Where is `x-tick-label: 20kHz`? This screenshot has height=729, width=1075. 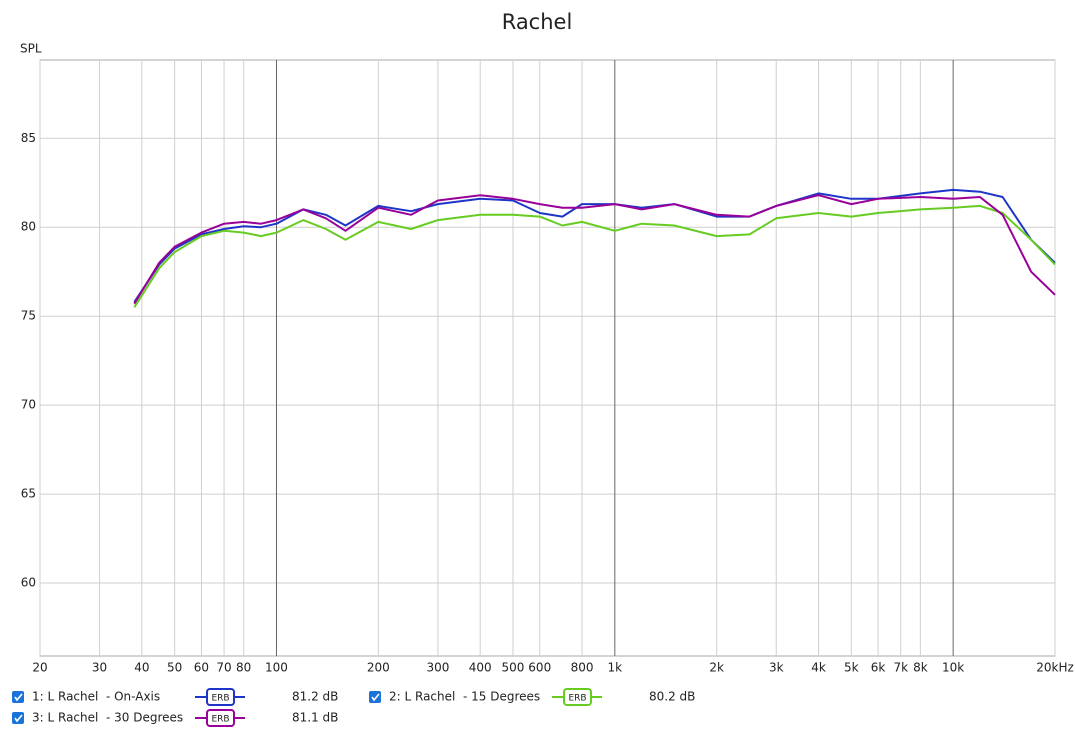 x-tick-label: 20kHz is located at coordinates (1055, 668).